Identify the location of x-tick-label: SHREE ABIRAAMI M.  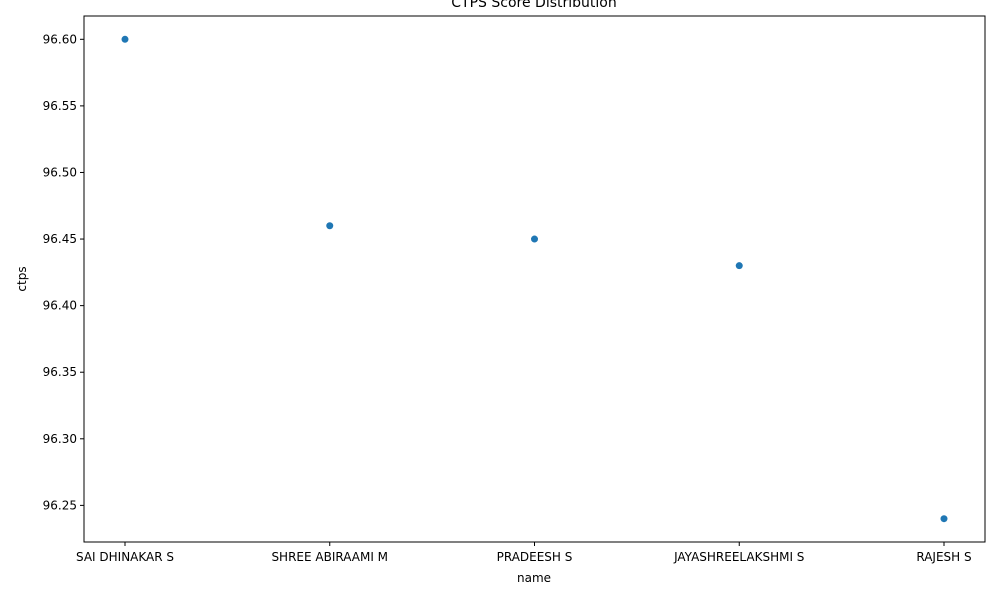
(329, 557).